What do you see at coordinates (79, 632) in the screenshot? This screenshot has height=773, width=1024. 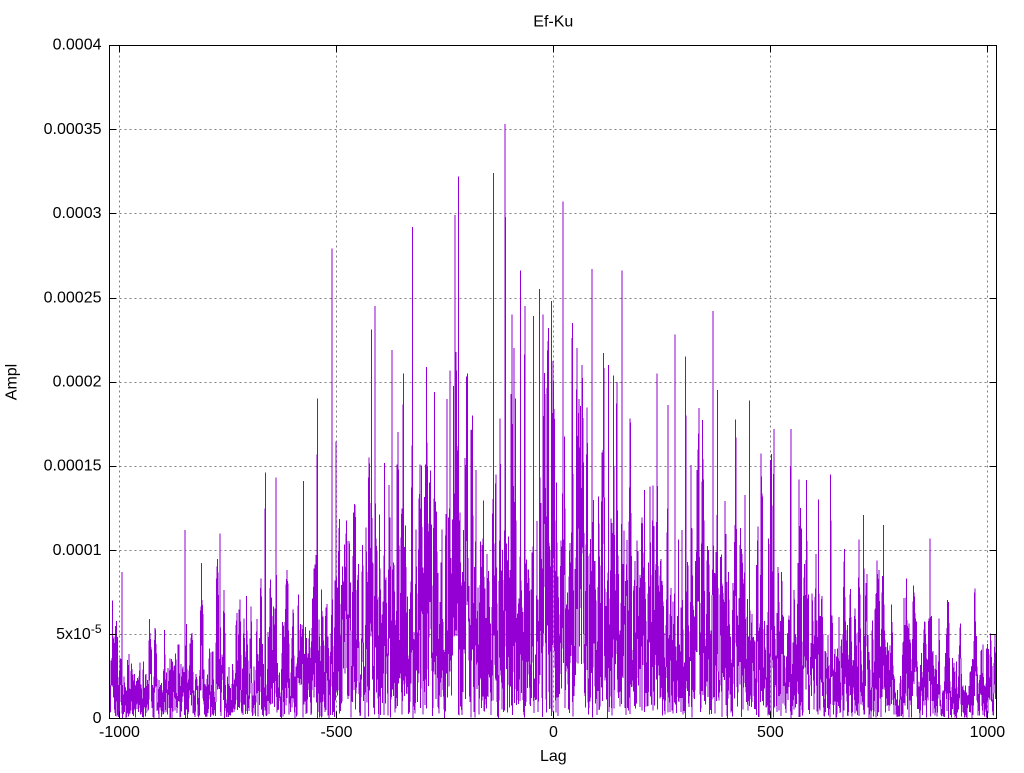 I see `svg-text: 5x10⁻⁵` at bounding box center [79, 632].